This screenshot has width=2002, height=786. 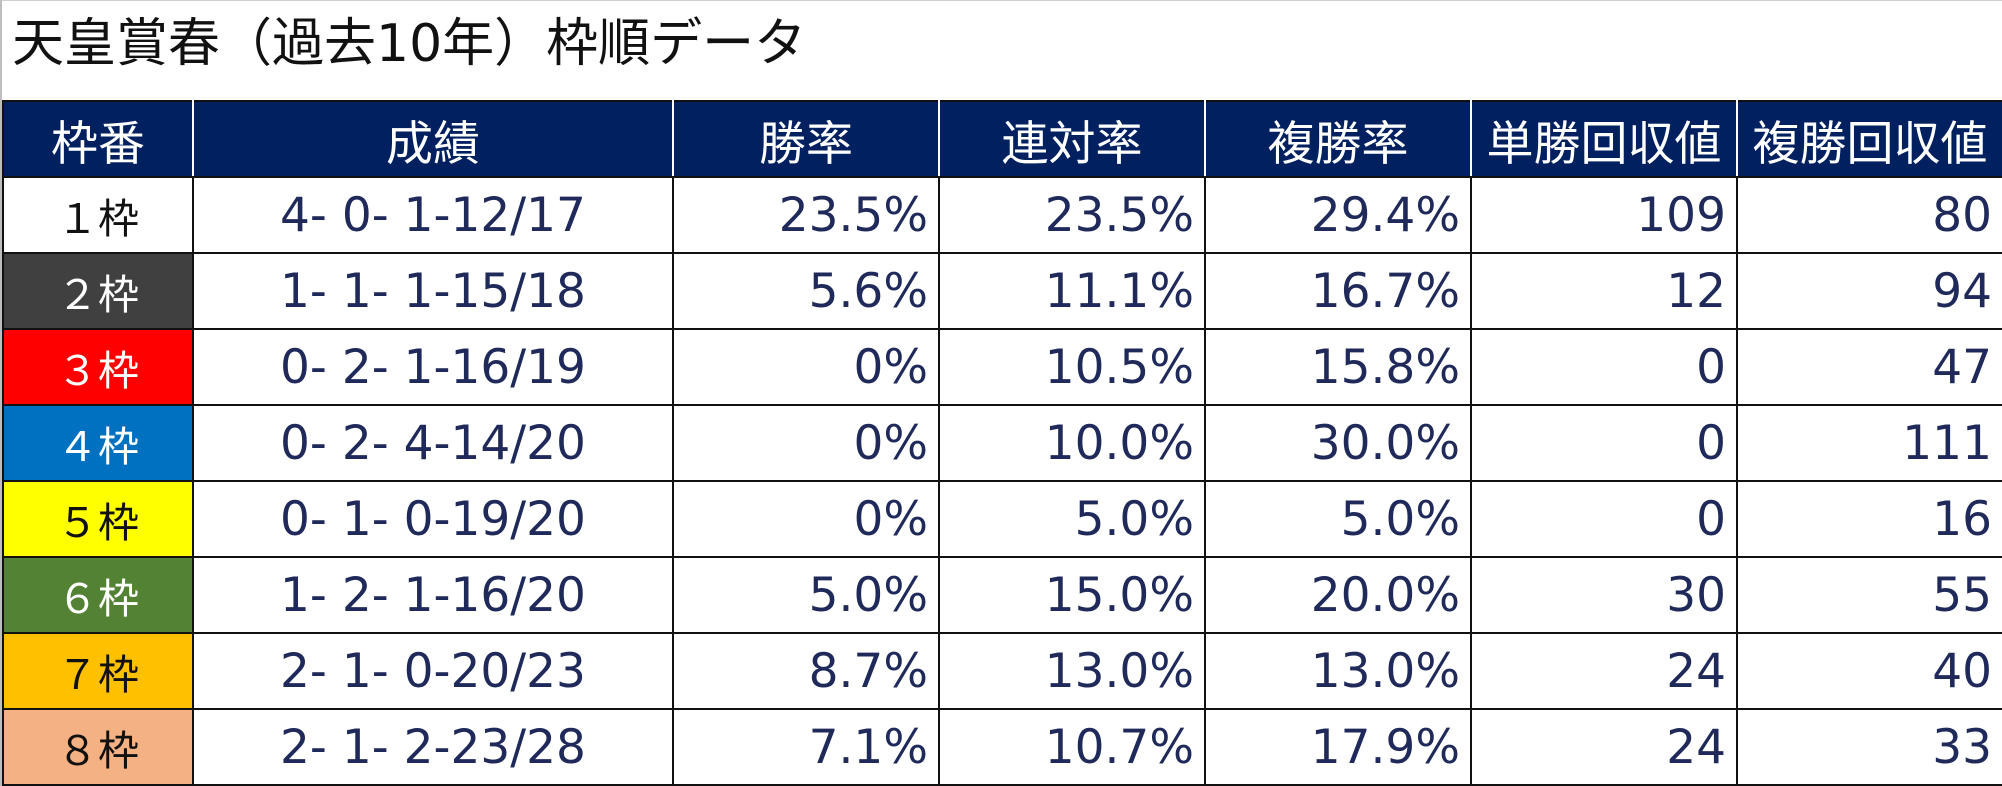 What do you see at coordinates (98, 291) in the screenshot?
I see `frame-number-cell: ２枠` at bounding box center [98, 291].